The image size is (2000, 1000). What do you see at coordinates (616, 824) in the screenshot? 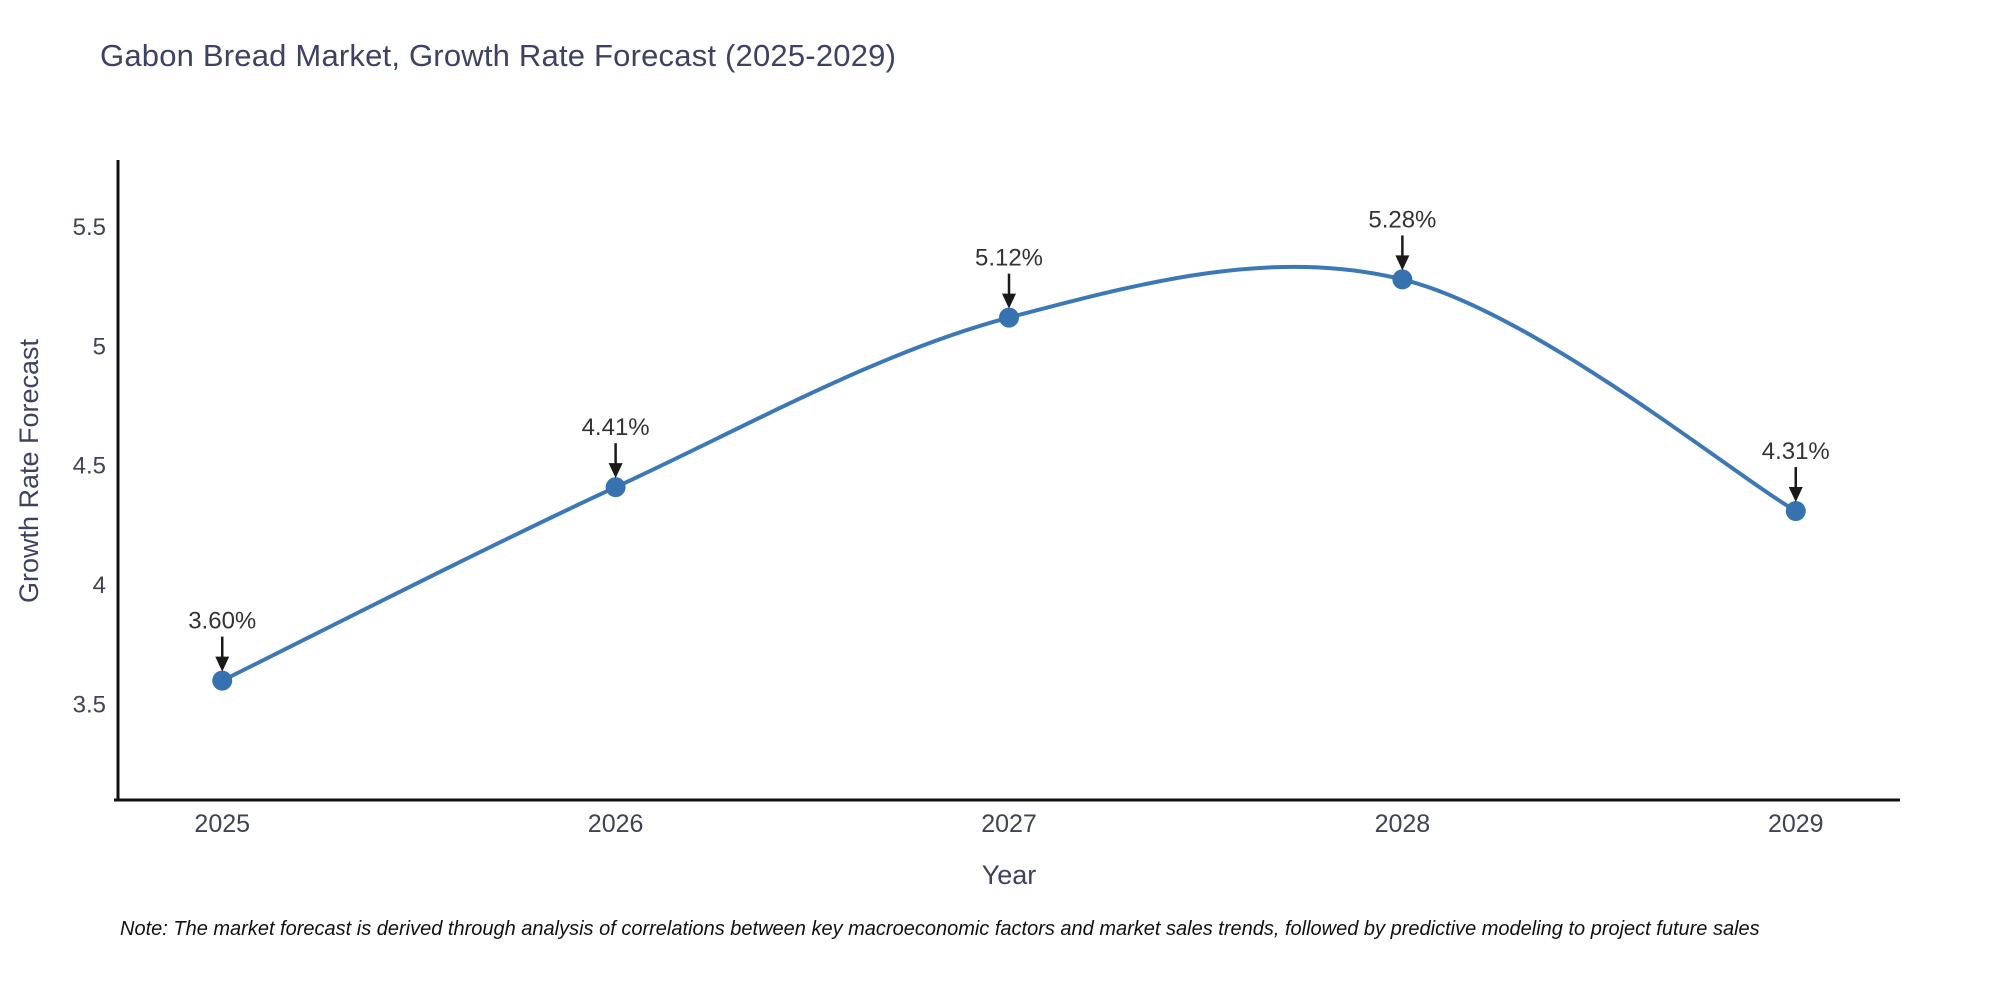
I see `x-tick-label: 2026` at bounding box center [616, 824].